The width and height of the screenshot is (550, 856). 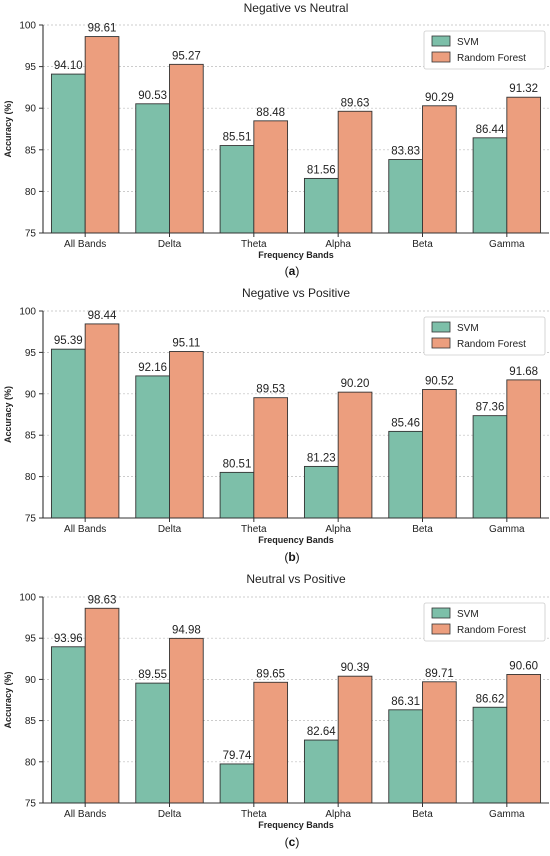 I want to click on data-label: 89.55, so click(x=152, y=675).